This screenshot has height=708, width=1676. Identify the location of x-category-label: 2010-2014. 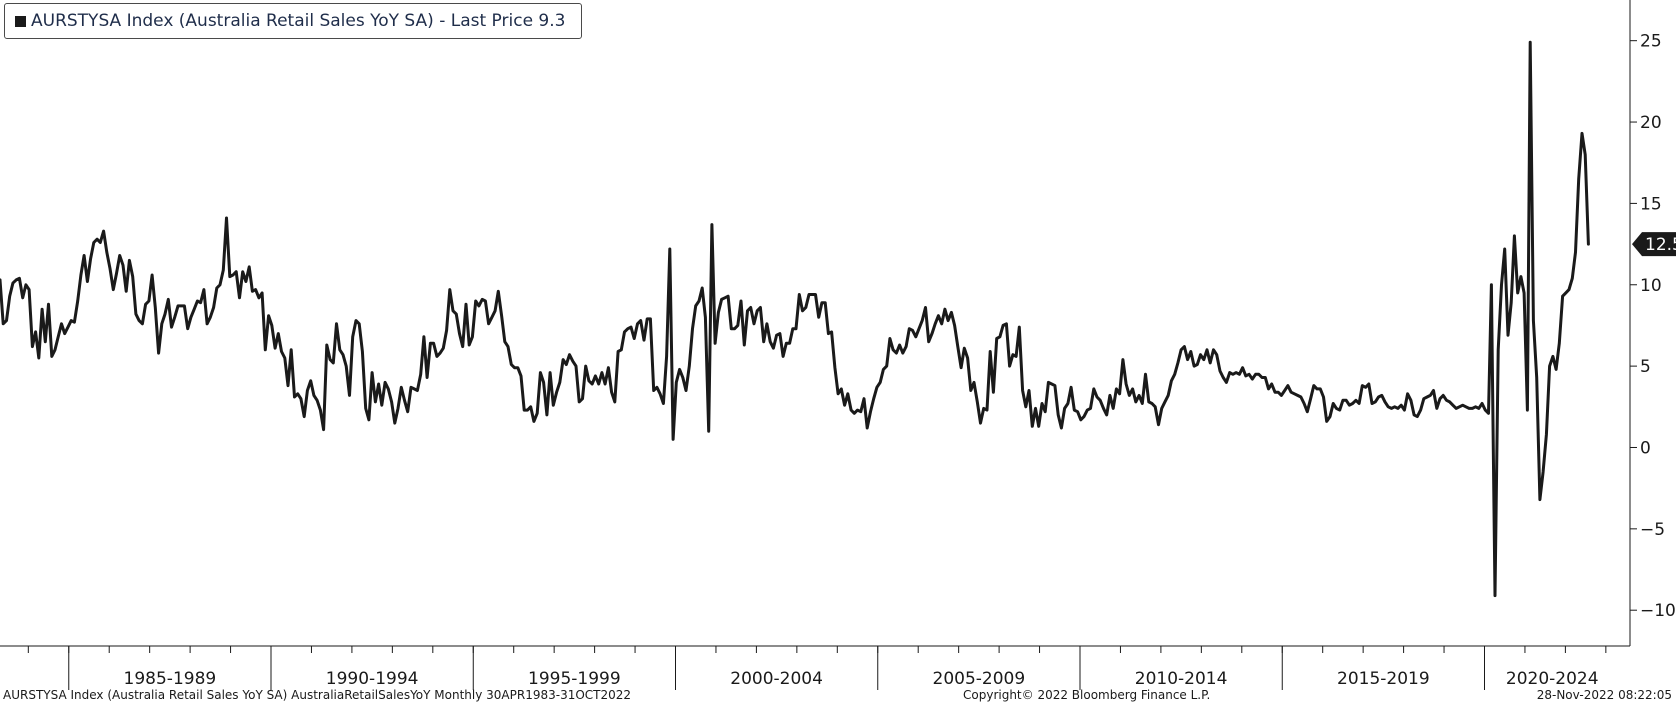
(1181, 679).